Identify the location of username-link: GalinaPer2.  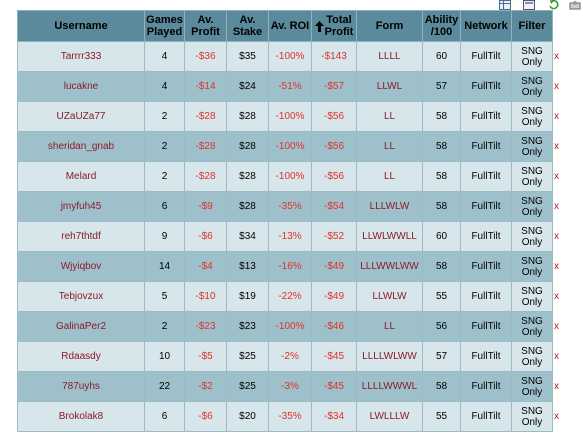
(81, 326).